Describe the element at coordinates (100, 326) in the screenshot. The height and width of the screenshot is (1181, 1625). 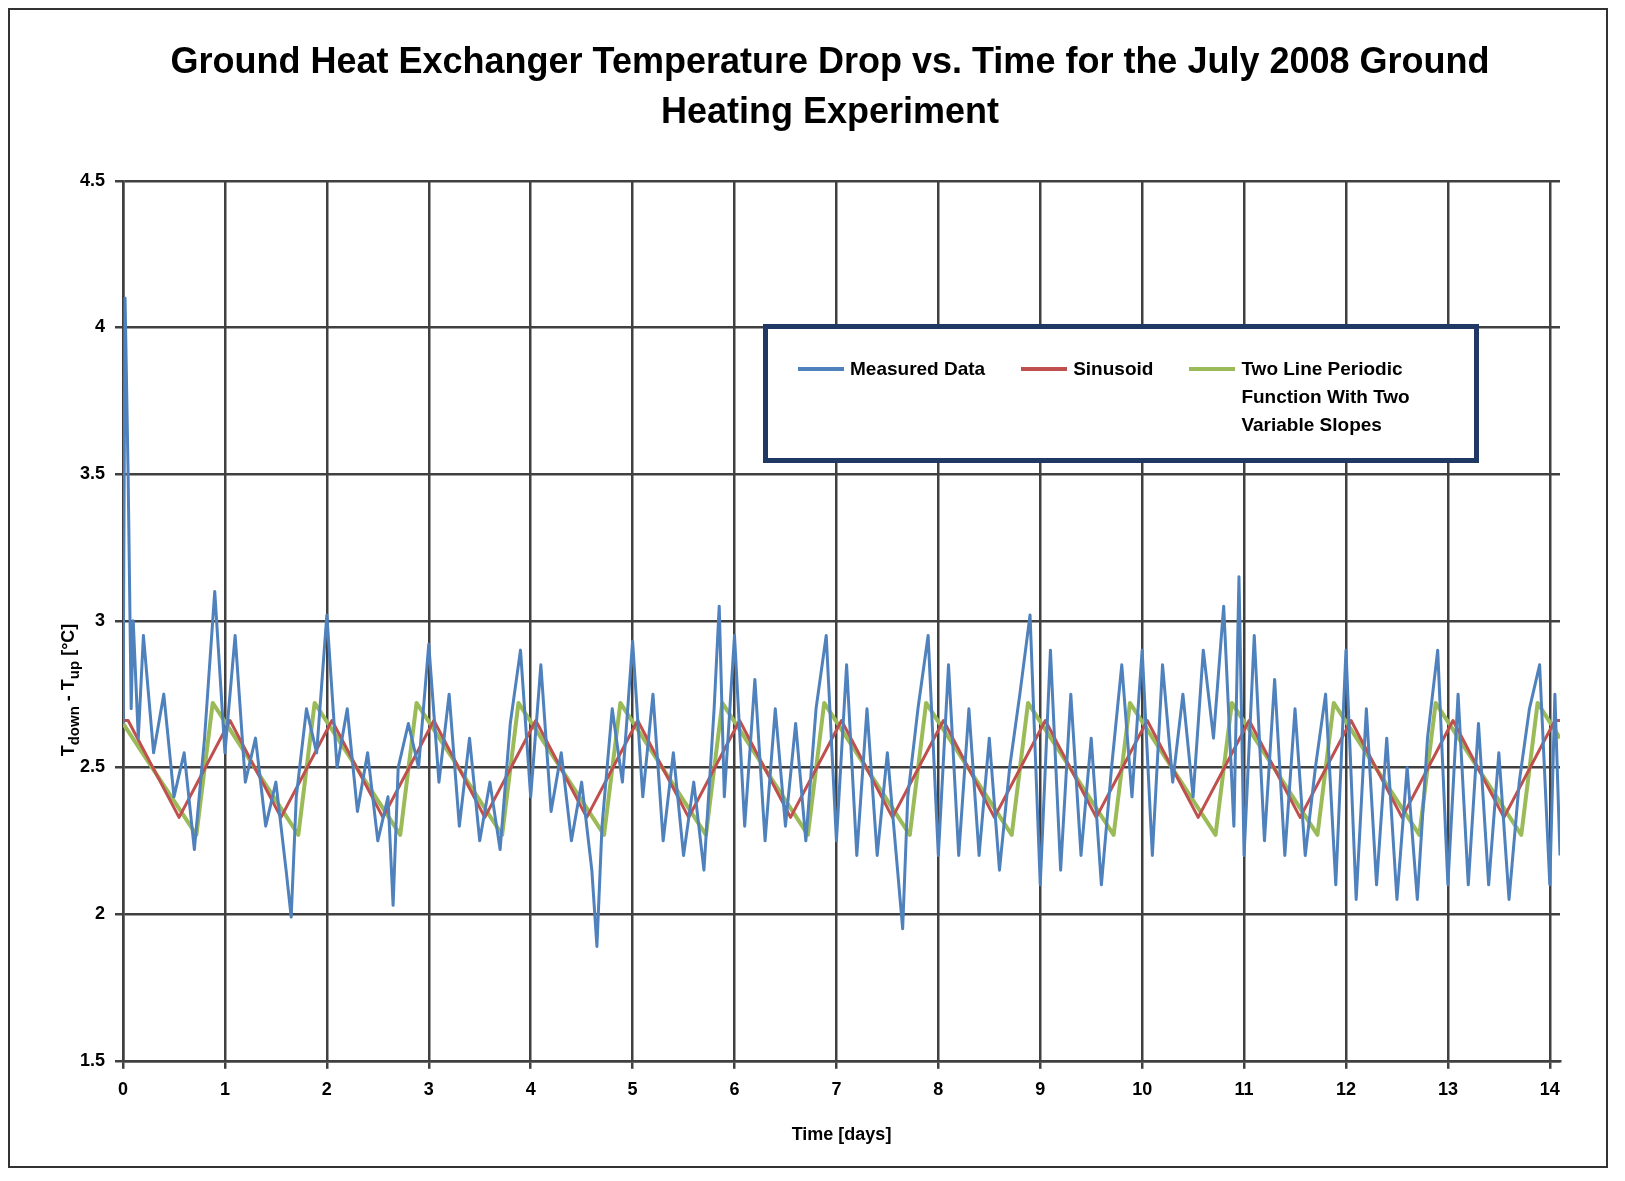
I see `y-tick-label: 4` at that location.